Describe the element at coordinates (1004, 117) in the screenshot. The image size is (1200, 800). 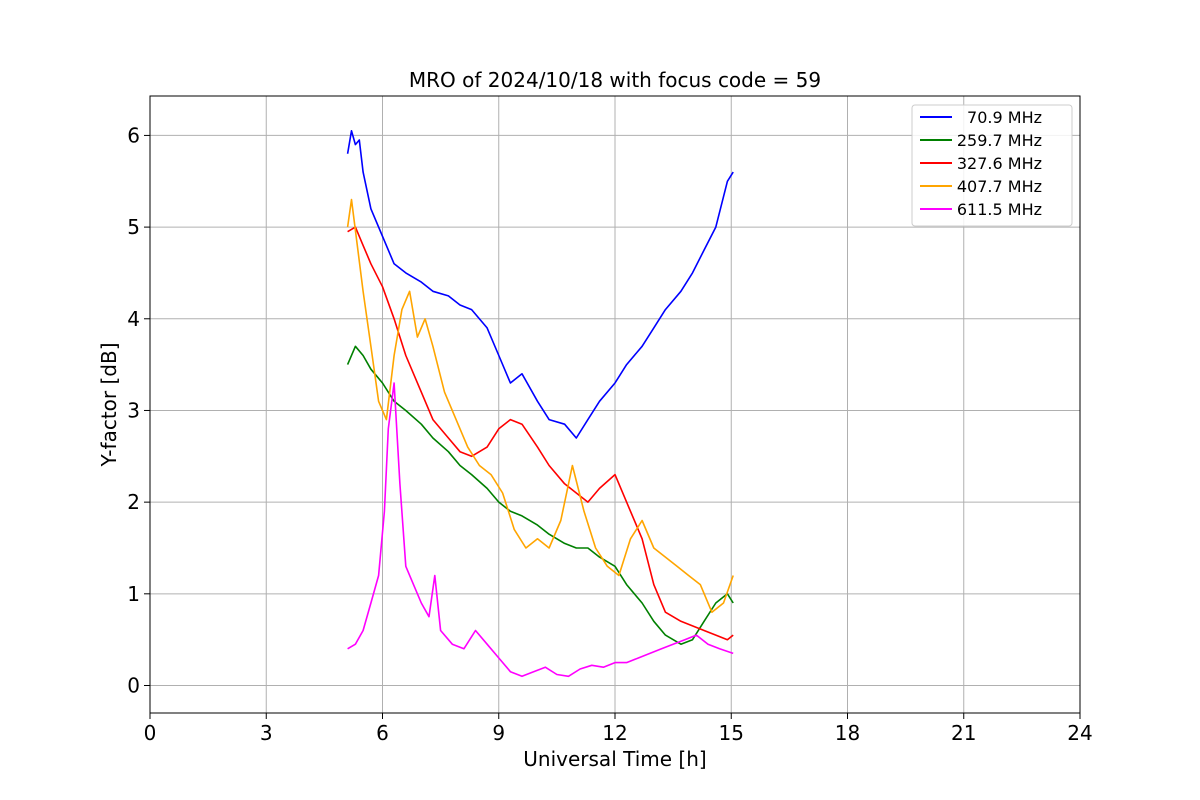
I see `legend-label: 70.9 MHz` at that location.